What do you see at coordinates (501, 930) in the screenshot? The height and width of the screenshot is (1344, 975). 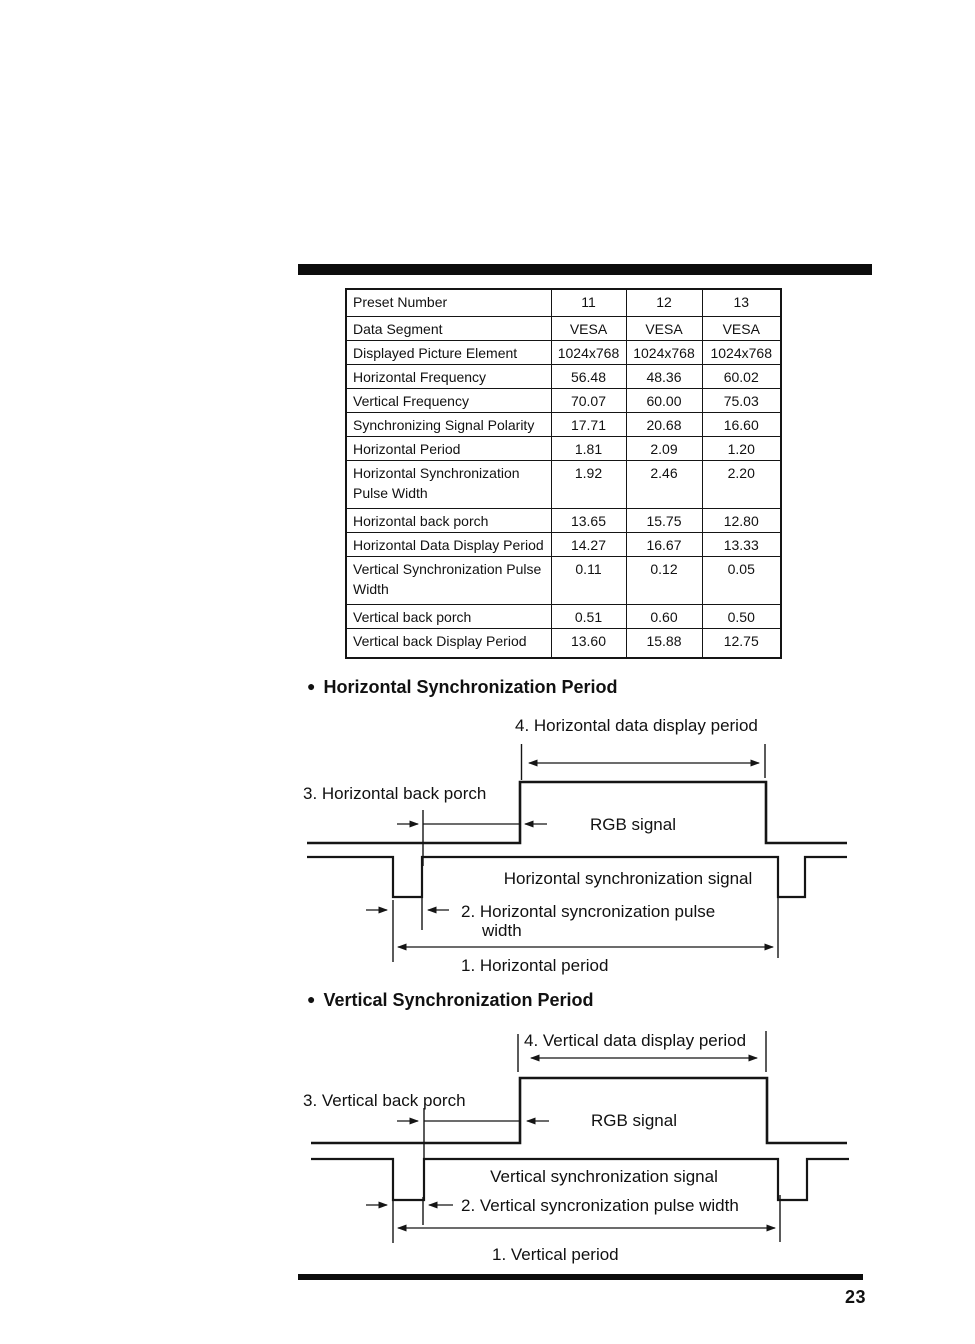 I see `label-h-pulse-width-line2: width` at bounding box center [501, 930].